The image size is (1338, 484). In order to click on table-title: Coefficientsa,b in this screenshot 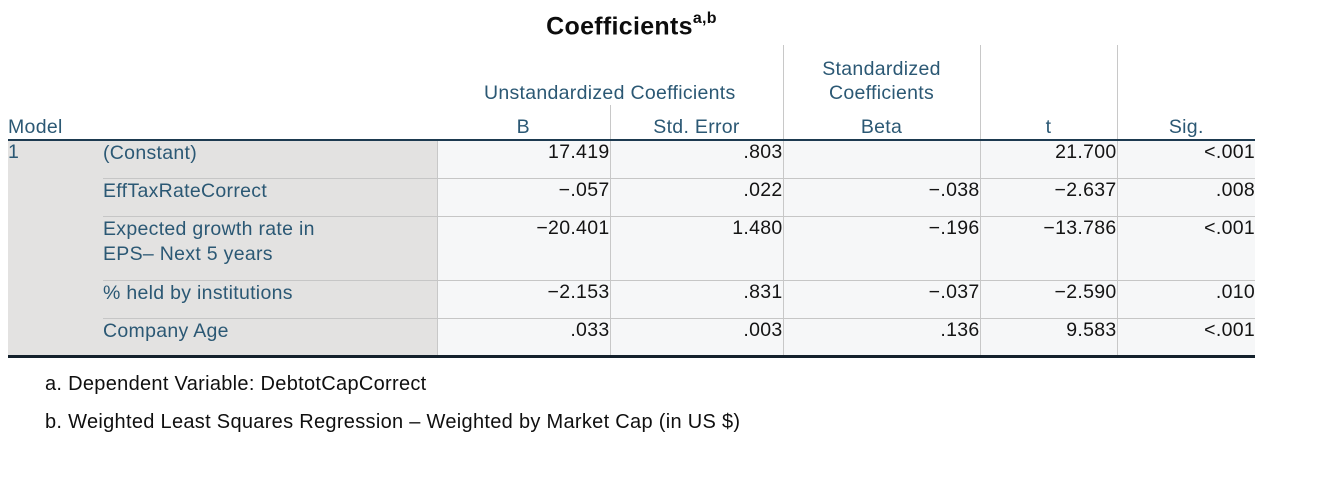, I will do `click(631, 25)`.